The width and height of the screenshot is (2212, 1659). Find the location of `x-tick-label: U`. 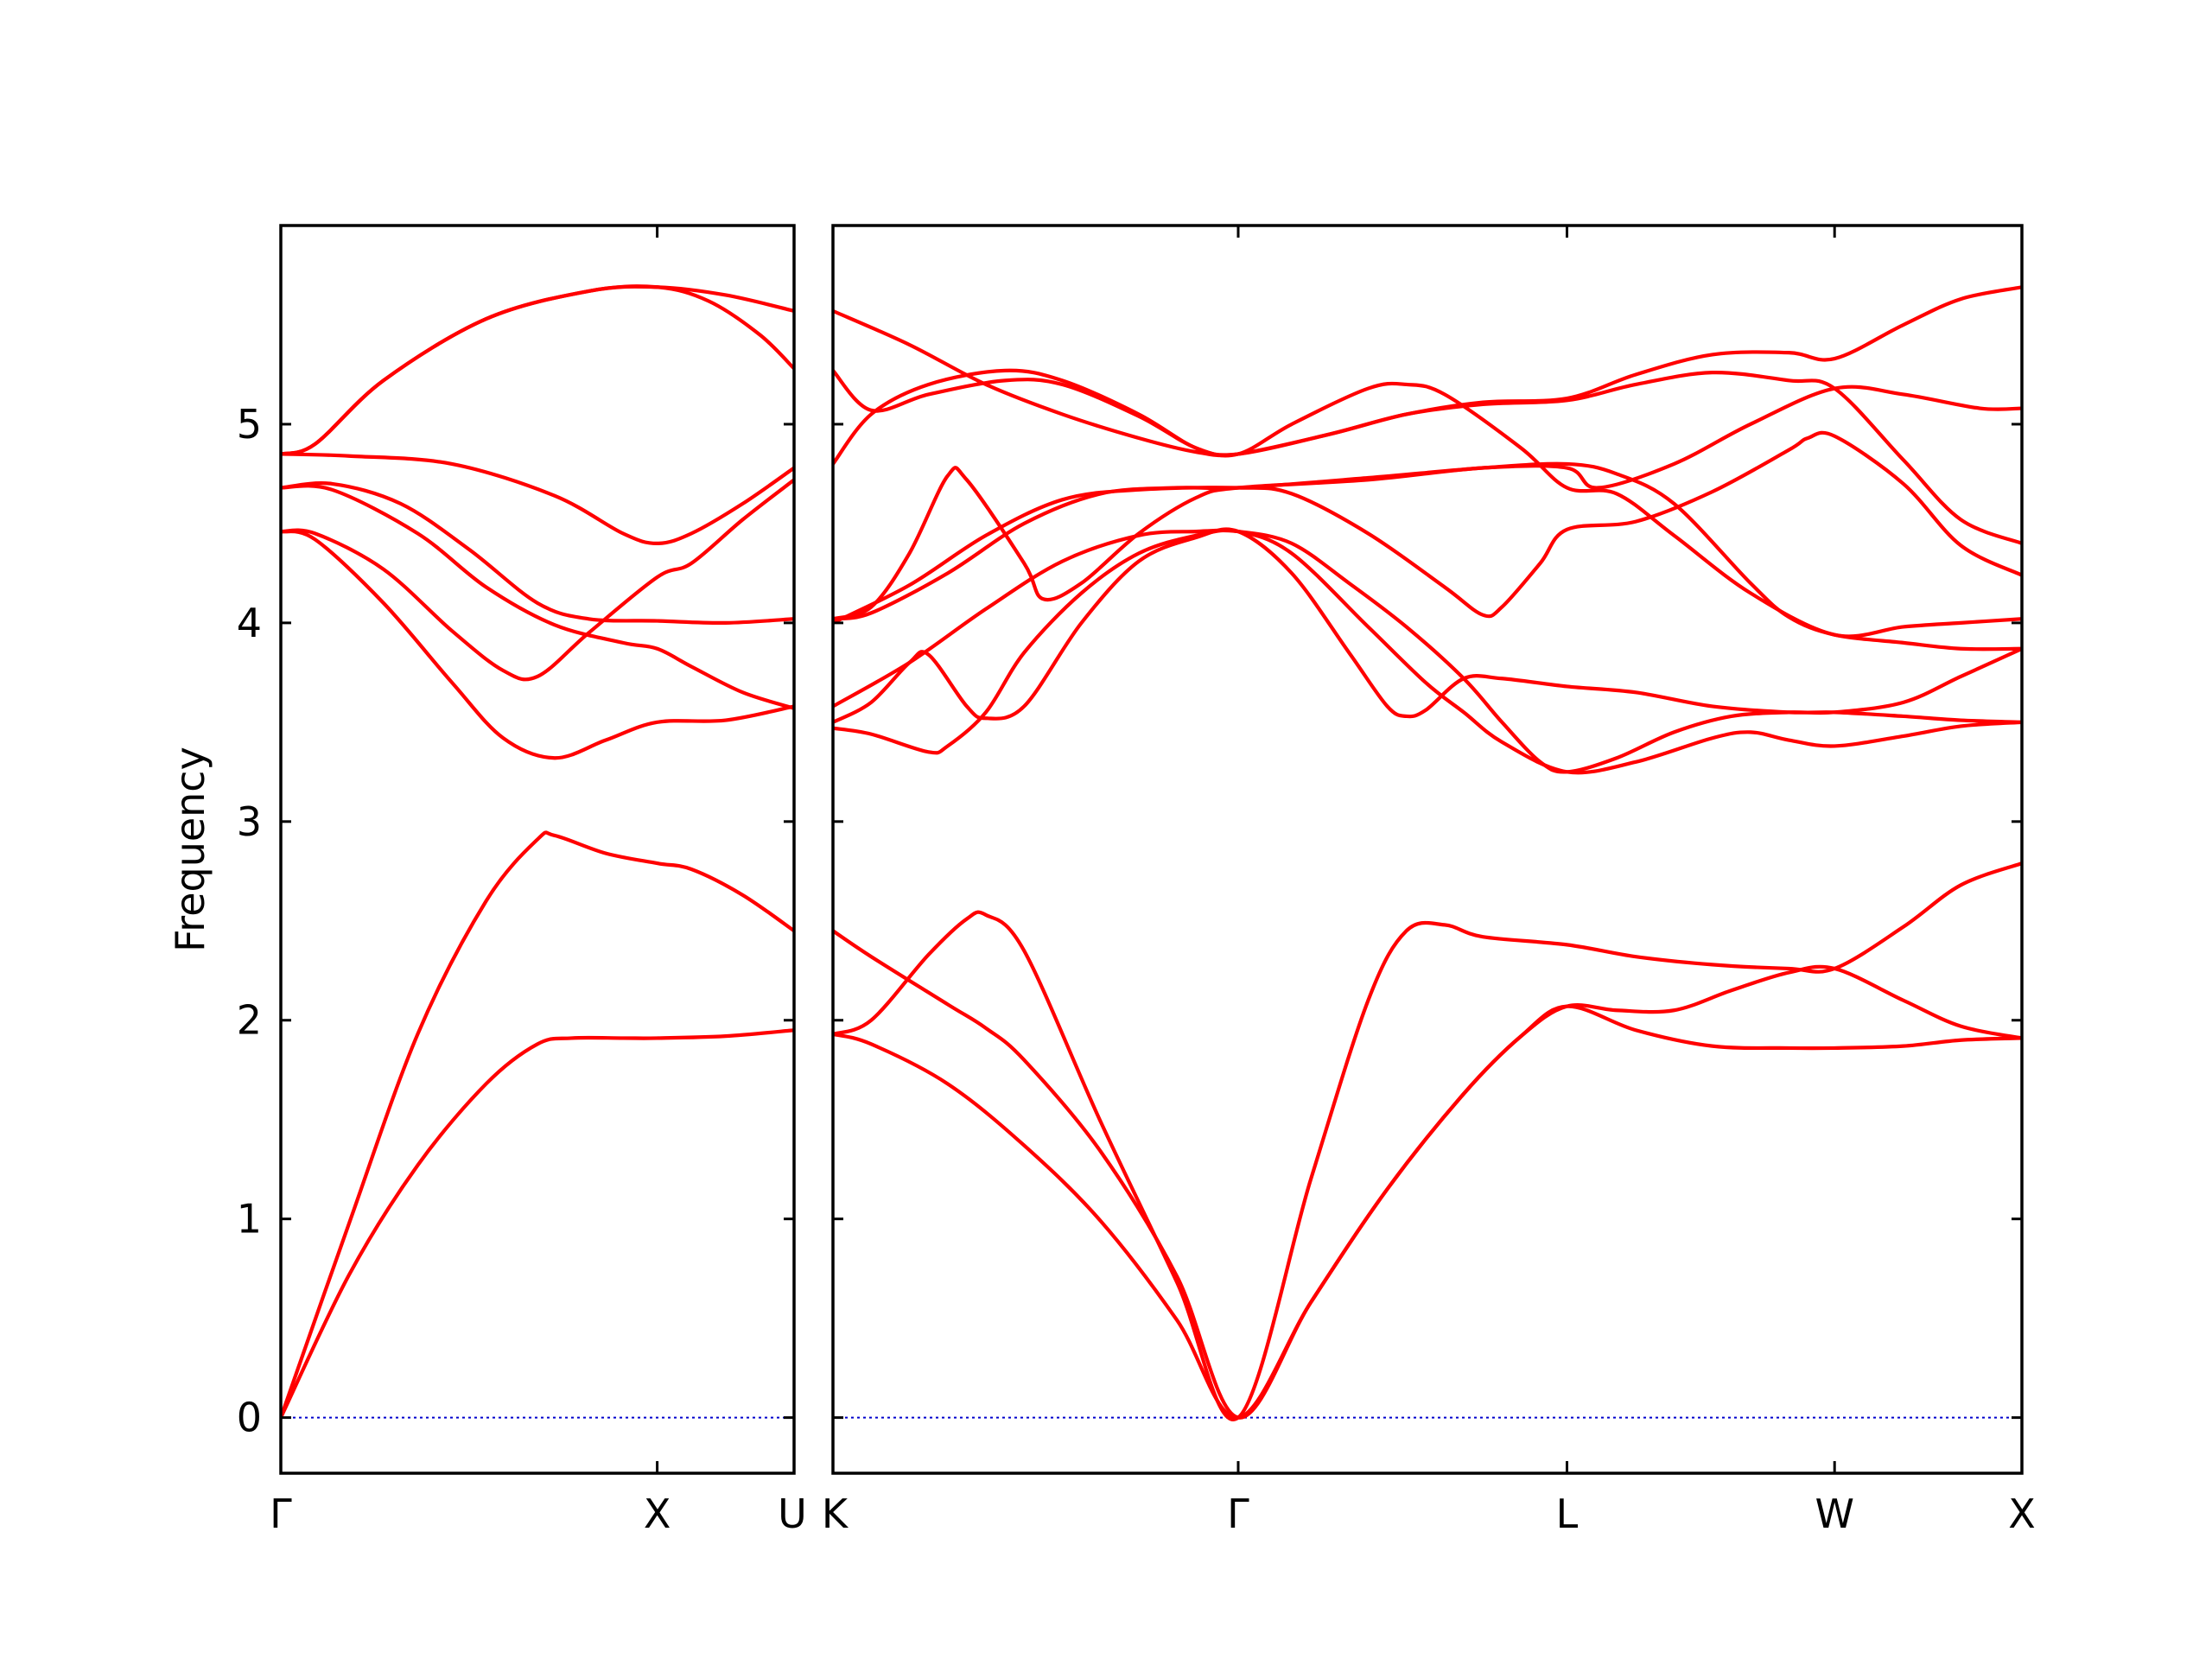

x-tick-label: U is located at coordinates (792, 1514).